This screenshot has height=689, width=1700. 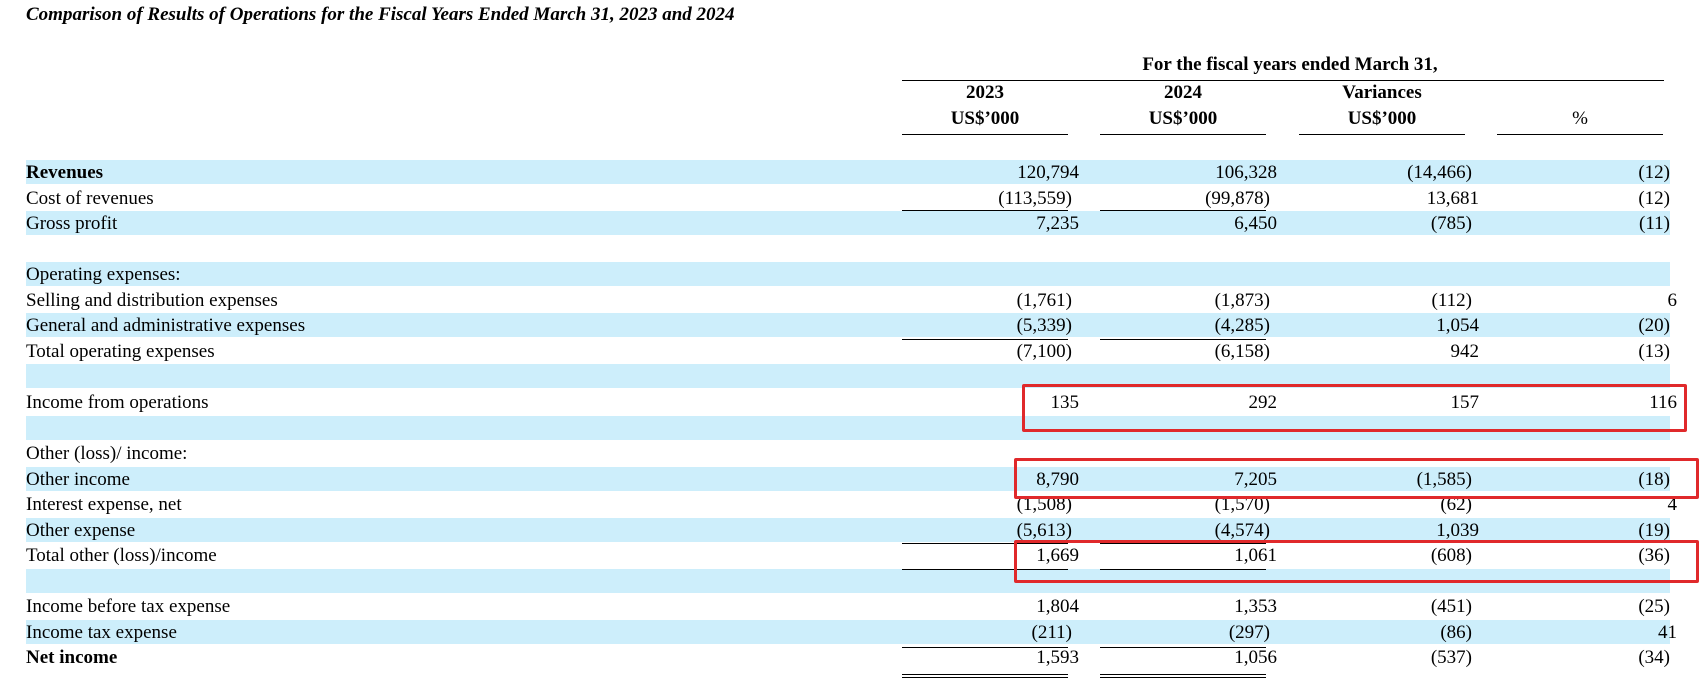 What do you see at coordinates (1065, 402) in the screenshot?
I see `value-2023: 135` at bounding box center [1065, 402].